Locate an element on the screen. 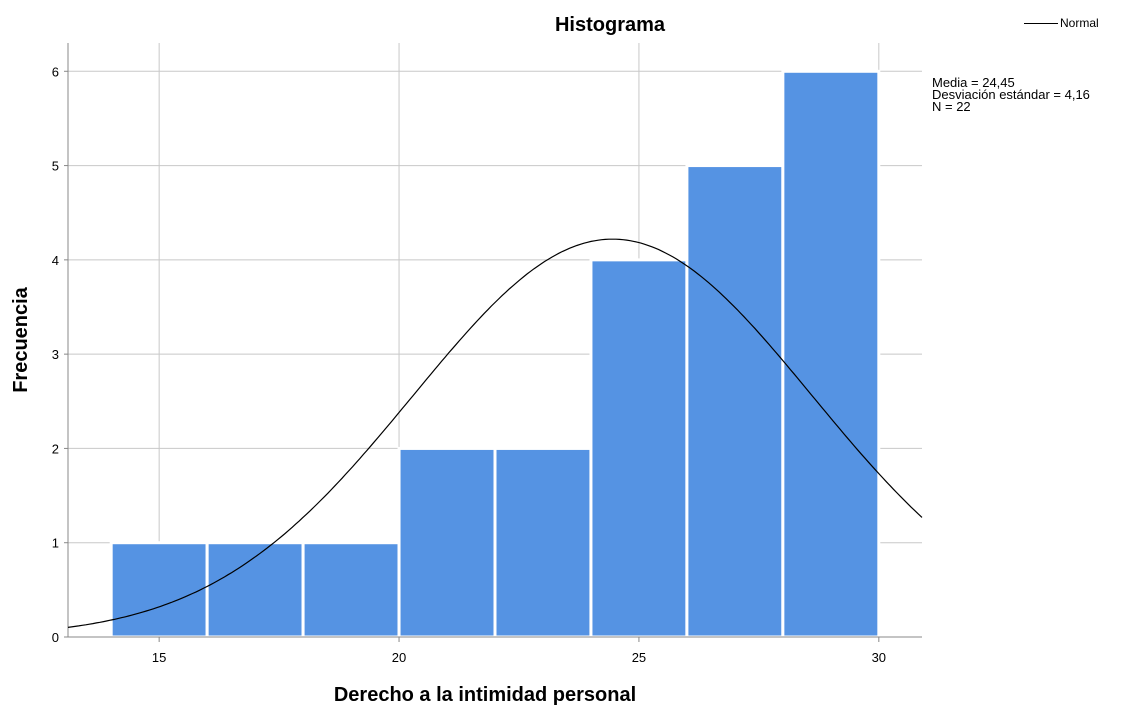 Image resolution: width=1131 pixels, height=713 pixels. legend-normal-swatch is located at coordinates (1041, 23).